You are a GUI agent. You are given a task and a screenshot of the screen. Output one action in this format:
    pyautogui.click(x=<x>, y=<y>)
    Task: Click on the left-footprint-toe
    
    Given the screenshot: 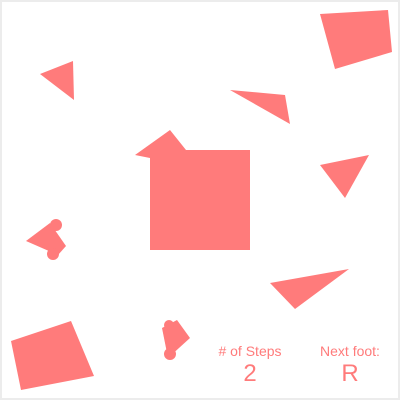 What is the action you would take?
    pyautogui.click(x=56, y=225)
    